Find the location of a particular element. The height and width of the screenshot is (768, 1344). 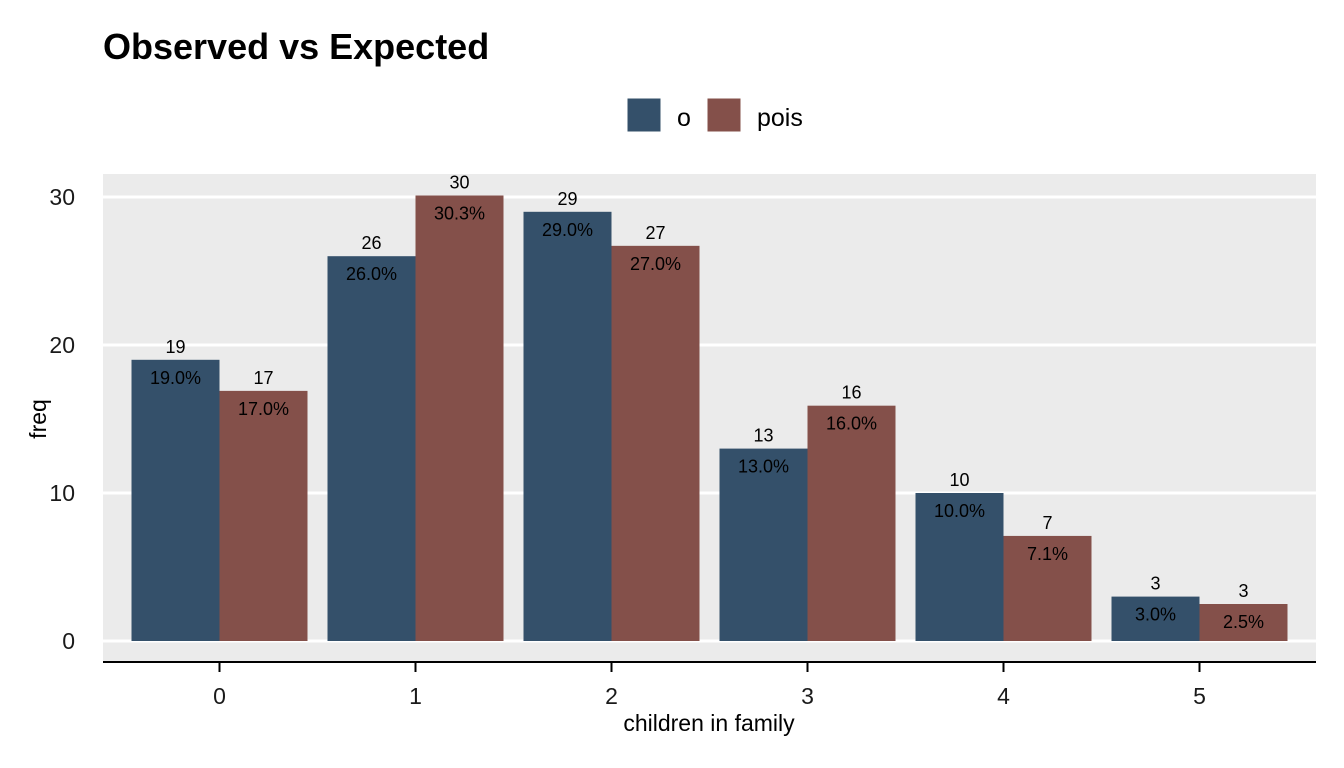

count-label: 7 is located at coordinates (1047, 523).